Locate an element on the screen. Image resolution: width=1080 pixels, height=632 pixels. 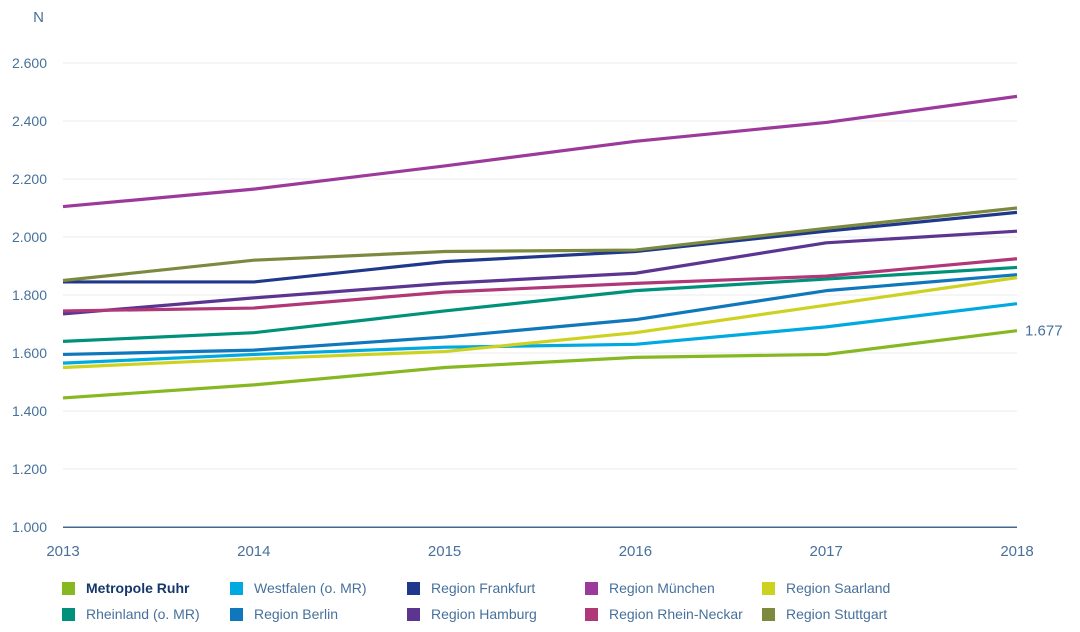
y-tick-label-1400: 1.400 is located at coordinates (29, 411).